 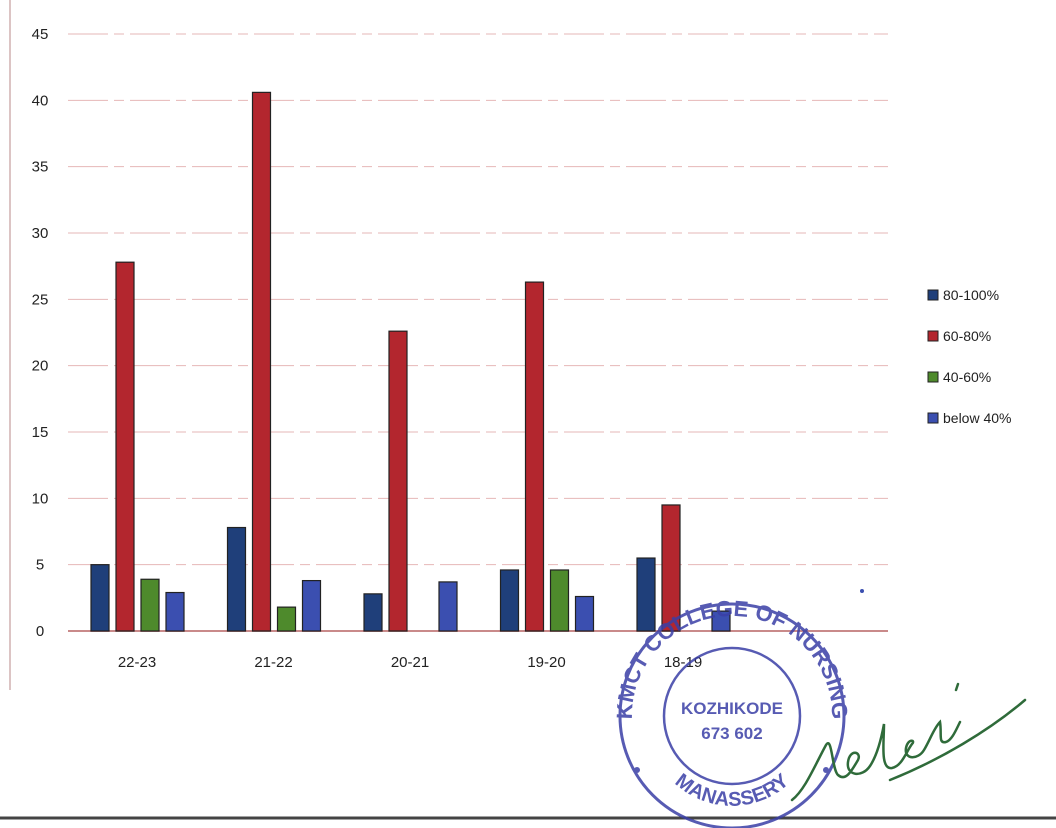 What do you see at coordinates (398, 481) in the screenshot?
I see `bar-60-80--20-21` at bounding box center [398, 481].